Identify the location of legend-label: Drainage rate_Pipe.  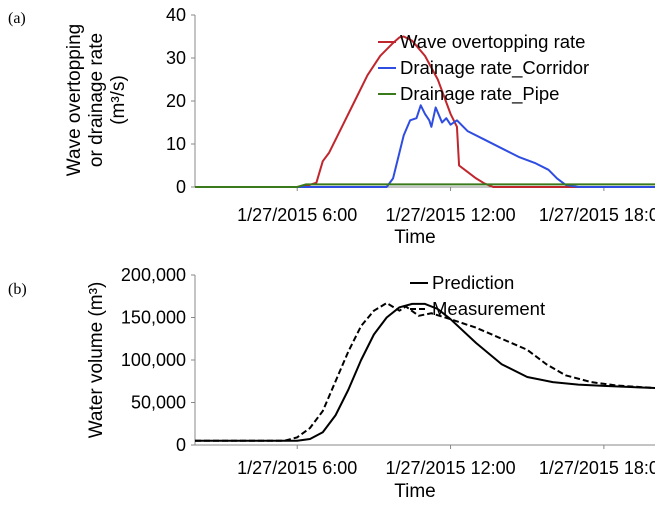
(479, 94).